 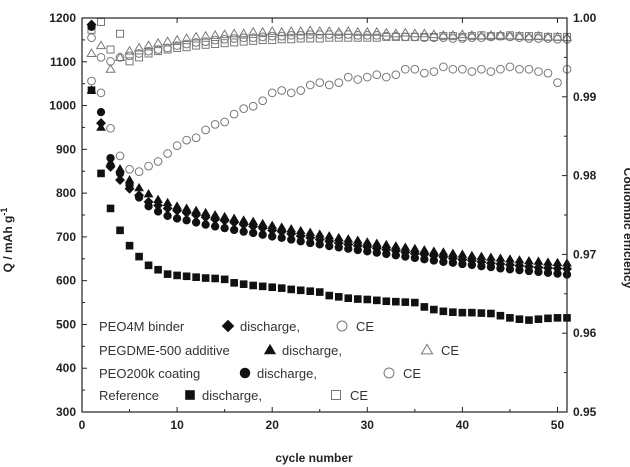 What do you see at coordinates (368, 425) in the screenshot?
I see `x-tick-label: 30` at bounding box center [368, 425].